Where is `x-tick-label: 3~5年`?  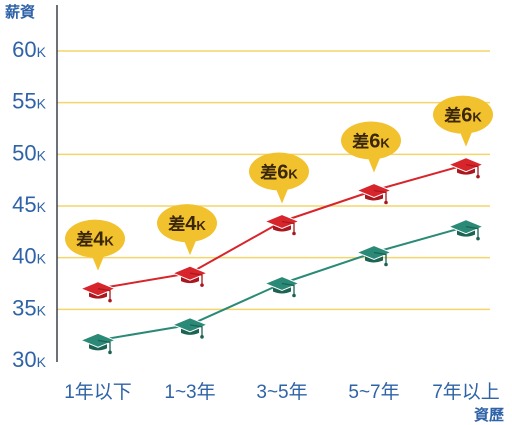 x-tick-label: 3~5年 is located at coordinates (281, 392).